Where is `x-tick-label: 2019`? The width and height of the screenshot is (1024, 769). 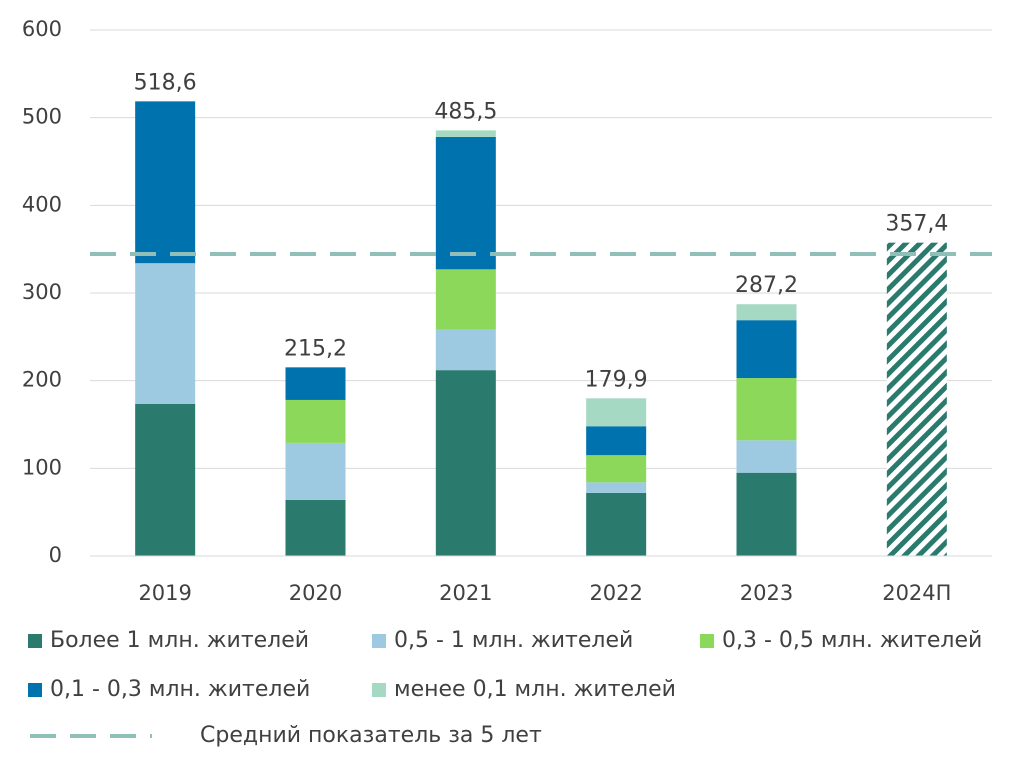 x-tick-label: 2019 is located at coordinates (164, 593).